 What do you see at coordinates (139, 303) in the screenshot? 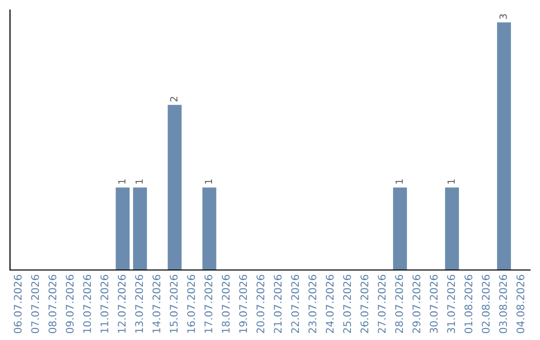
I see `x-tick-label: 13.07.2026` at bounding box center [139, 303].